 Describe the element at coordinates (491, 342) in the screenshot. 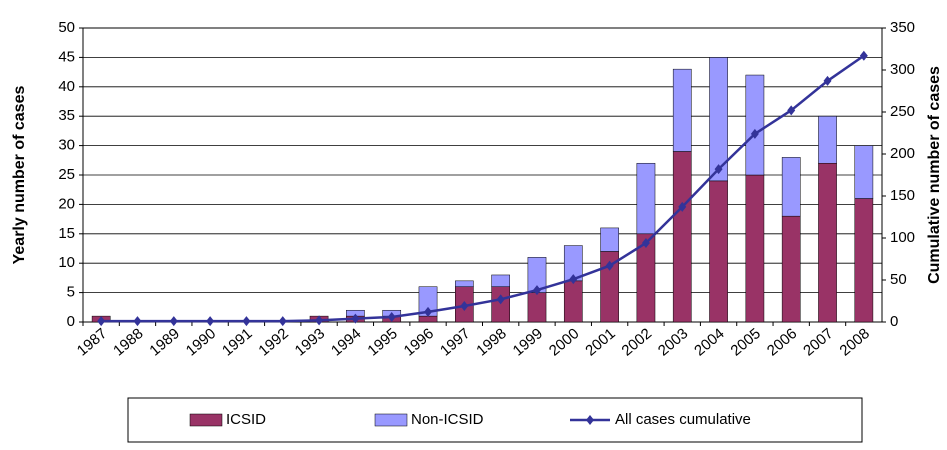

I see `x-tick-label: 1998` at that location.